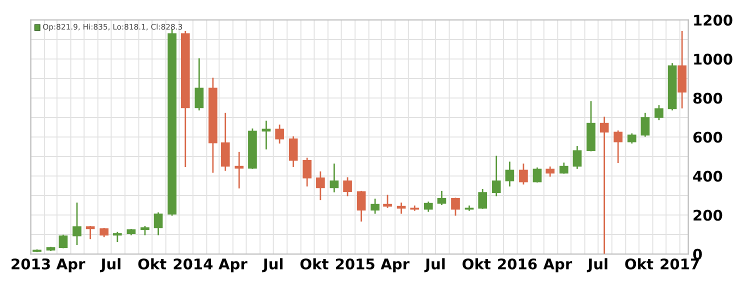 This screenshot has height=281, width=733. I want to click on y-tick-label: 0, so click(697, 254).